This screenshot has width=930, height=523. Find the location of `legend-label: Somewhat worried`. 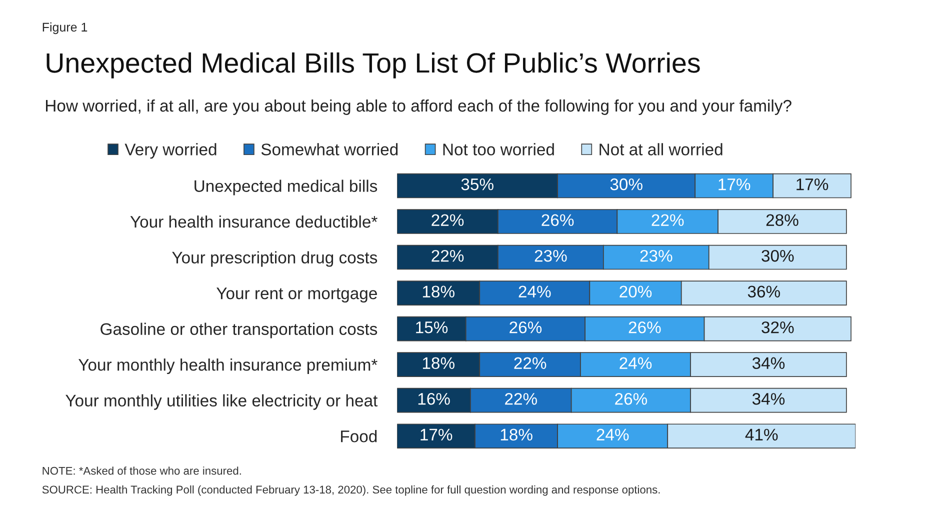

legend-label: Somewhat worried is located at coordinates (329, 149).